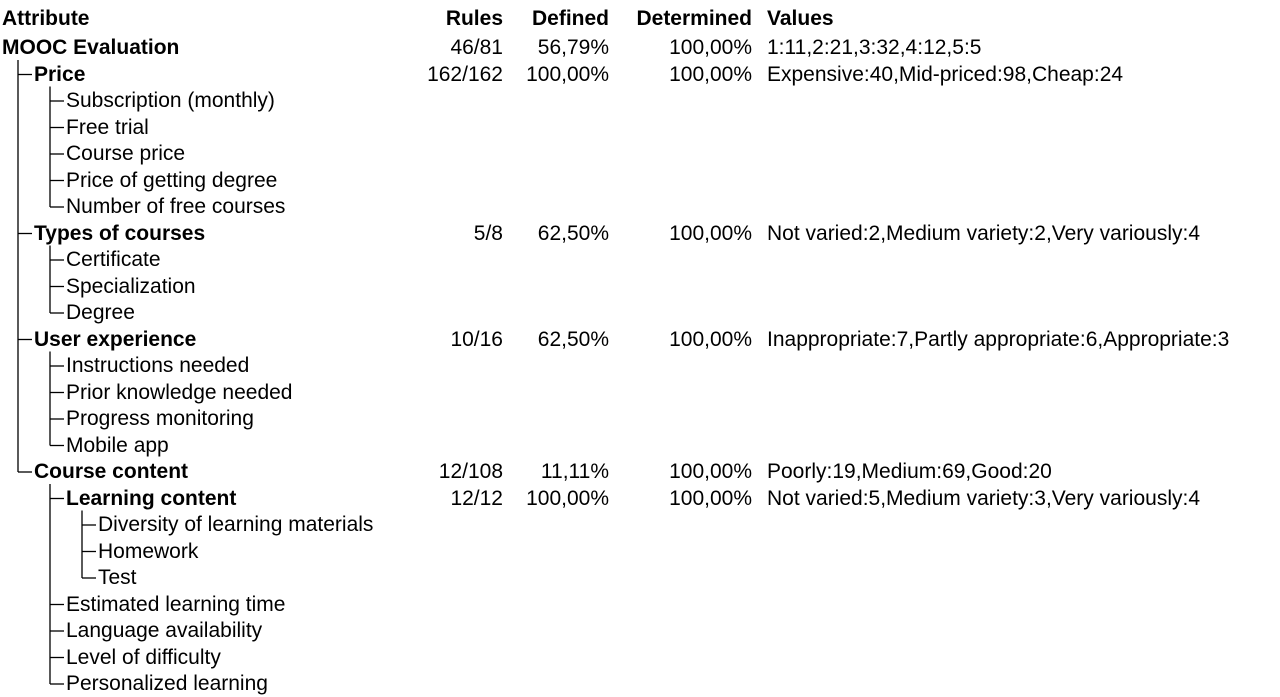 The width and height of the screenshot is (1280, 697). Describe the element at coordinates (176, 604) in the screenshot. I see `basic-attribute: Estimated learning time` at that location.